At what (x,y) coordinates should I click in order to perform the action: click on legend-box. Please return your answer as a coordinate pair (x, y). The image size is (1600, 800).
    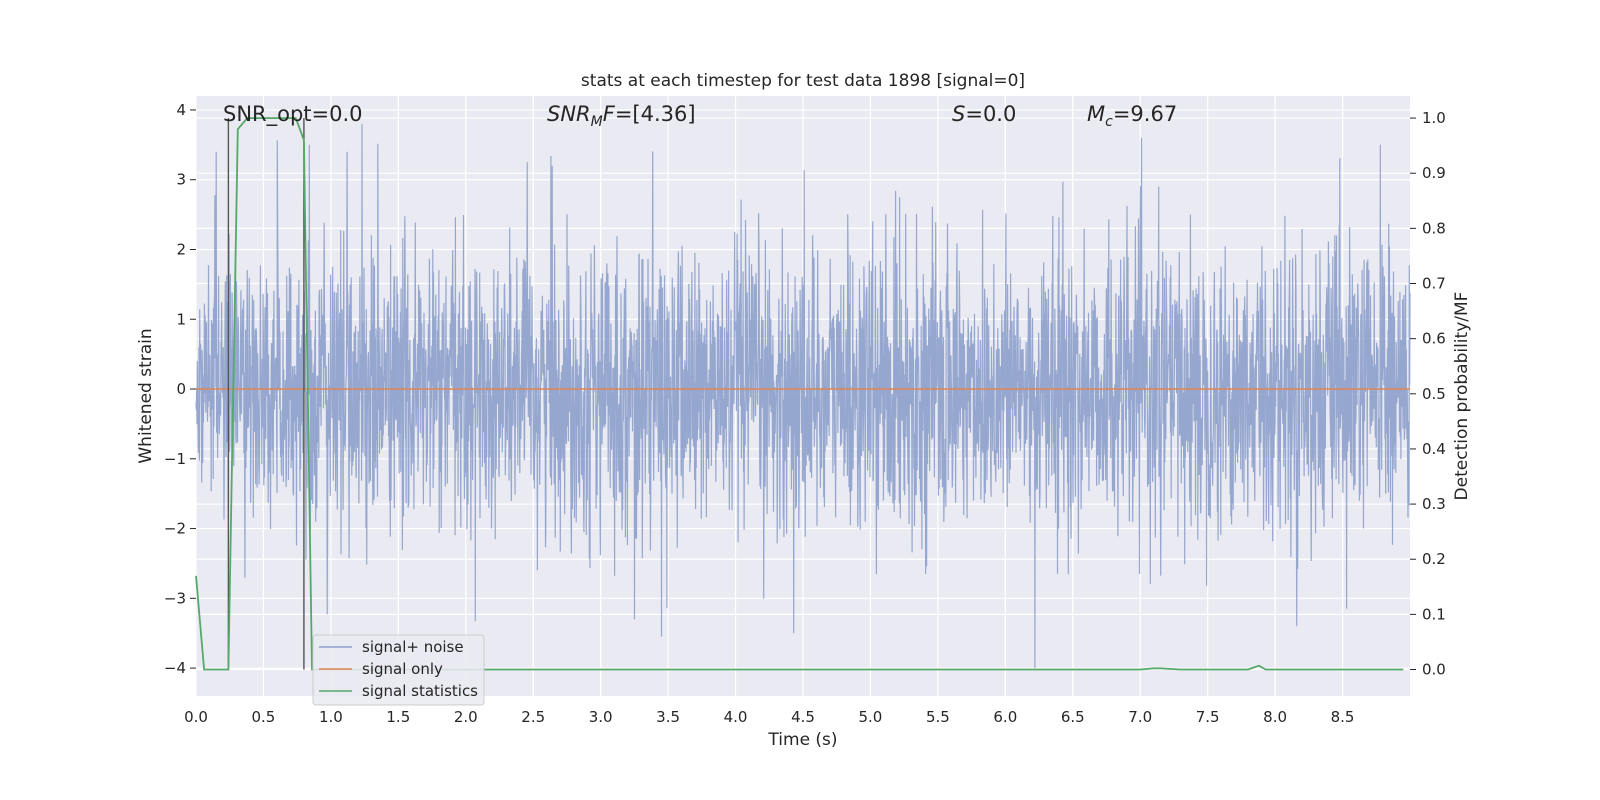
    Looking at the image, I should click on (398, 670).